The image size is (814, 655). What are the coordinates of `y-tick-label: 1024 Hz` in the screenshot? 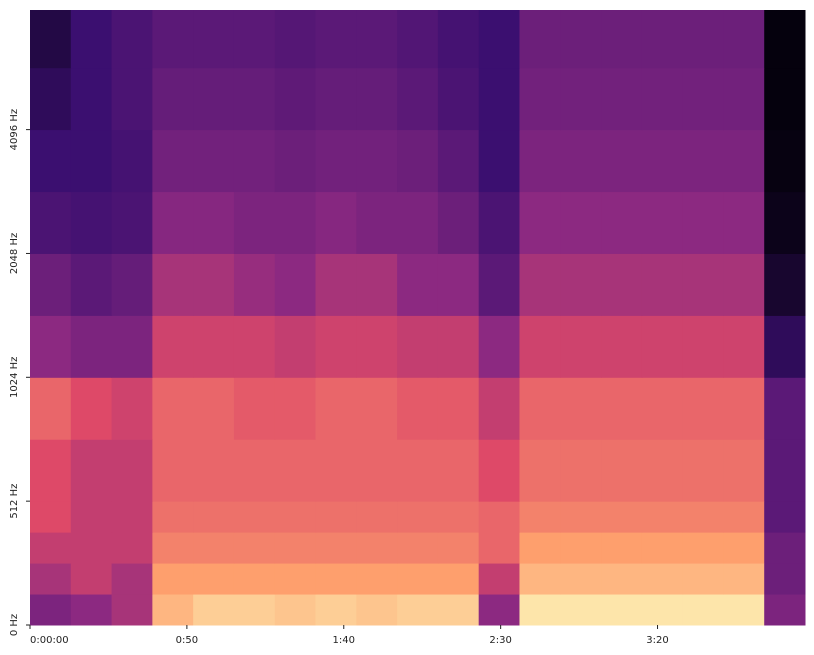 It's located at (14, 377).